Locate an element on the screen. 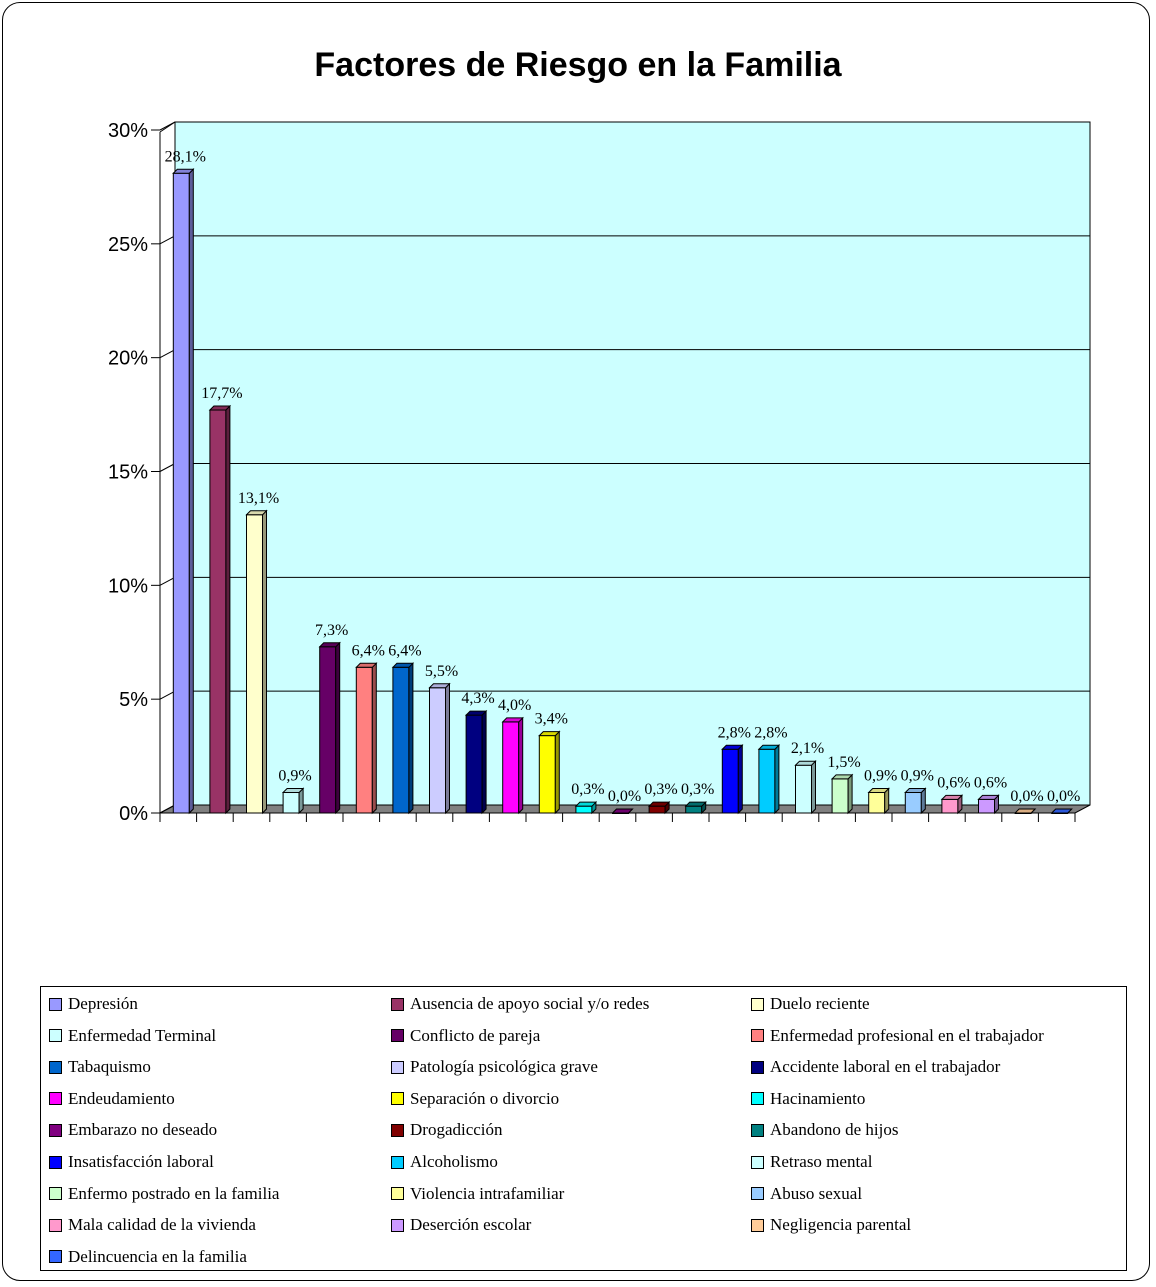  chart-title: Factores de Riesgo en la Familia is located at coordinates (578, 65).